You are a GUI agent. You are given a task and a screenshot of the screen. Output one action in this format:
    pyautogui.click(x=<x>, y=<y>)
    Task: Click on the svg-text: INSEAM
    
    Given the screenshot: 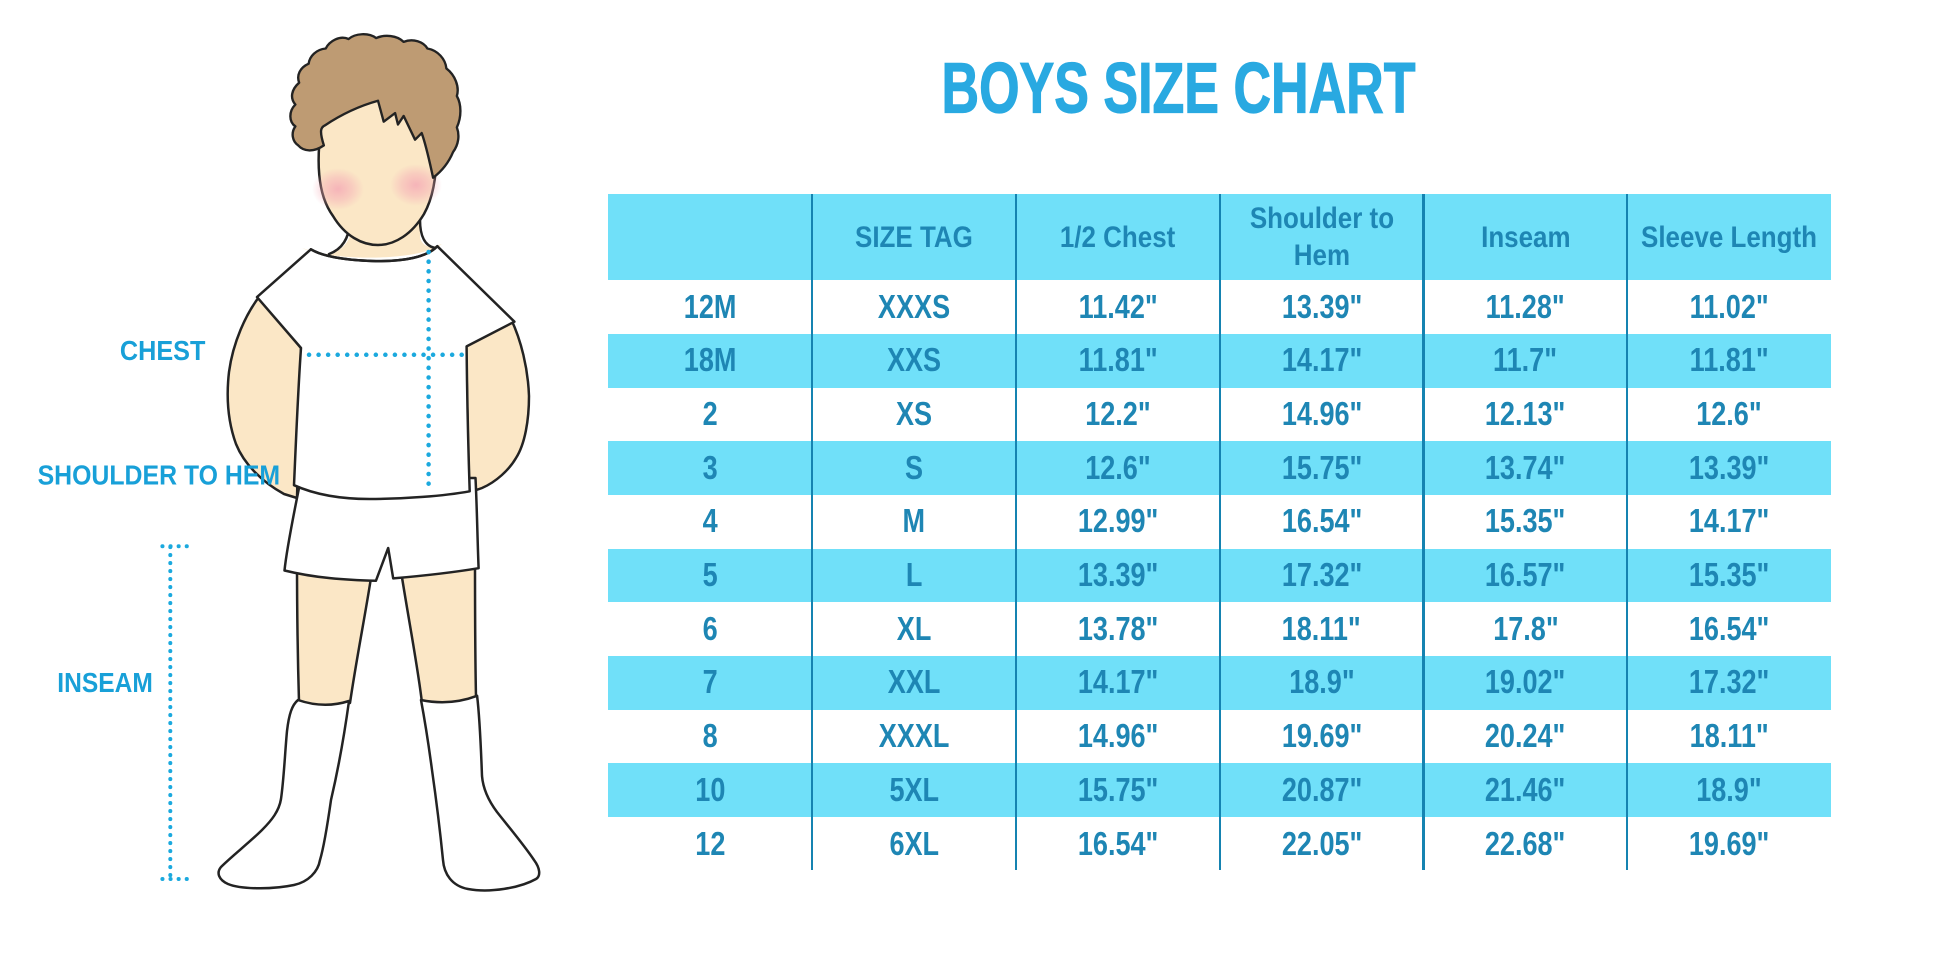 What is the action you would take?
    pyautogui.click(x=105, y=682)
    